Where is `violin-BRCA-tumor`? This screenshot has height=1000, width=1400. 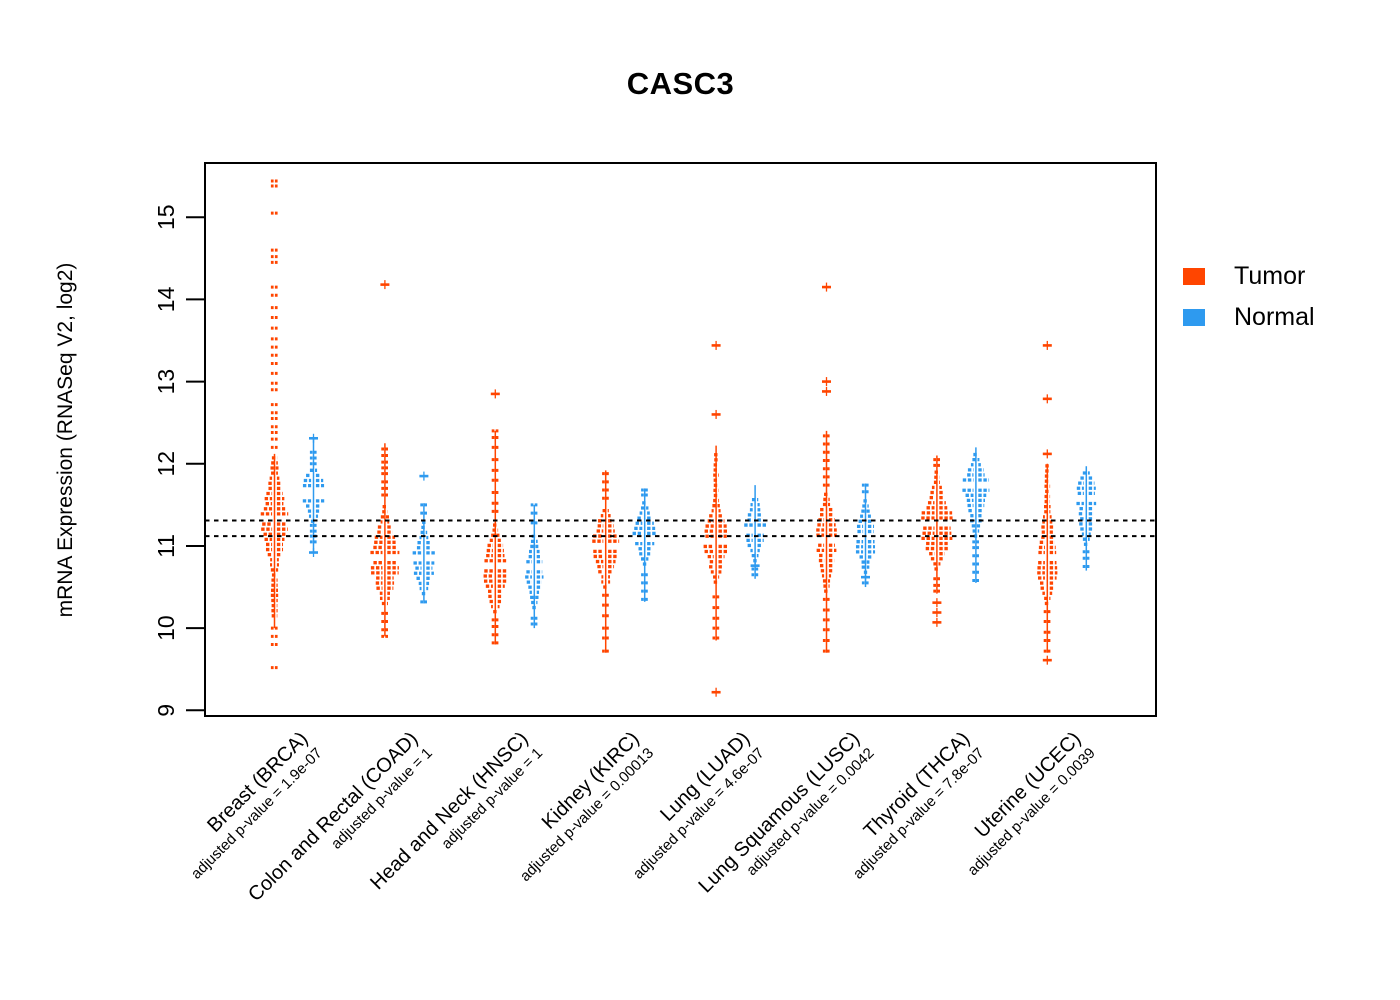 violin-BRCA-tumor is located at coordinates (274, 424).